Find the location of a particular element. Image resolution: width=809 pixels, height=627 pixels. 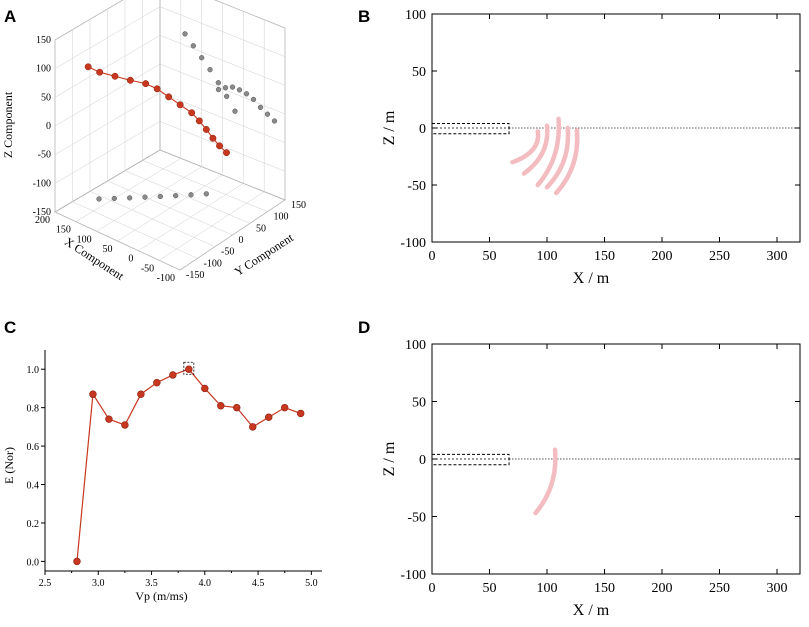

x-tick-label-0: 0 is located at coordinates (432, 256).